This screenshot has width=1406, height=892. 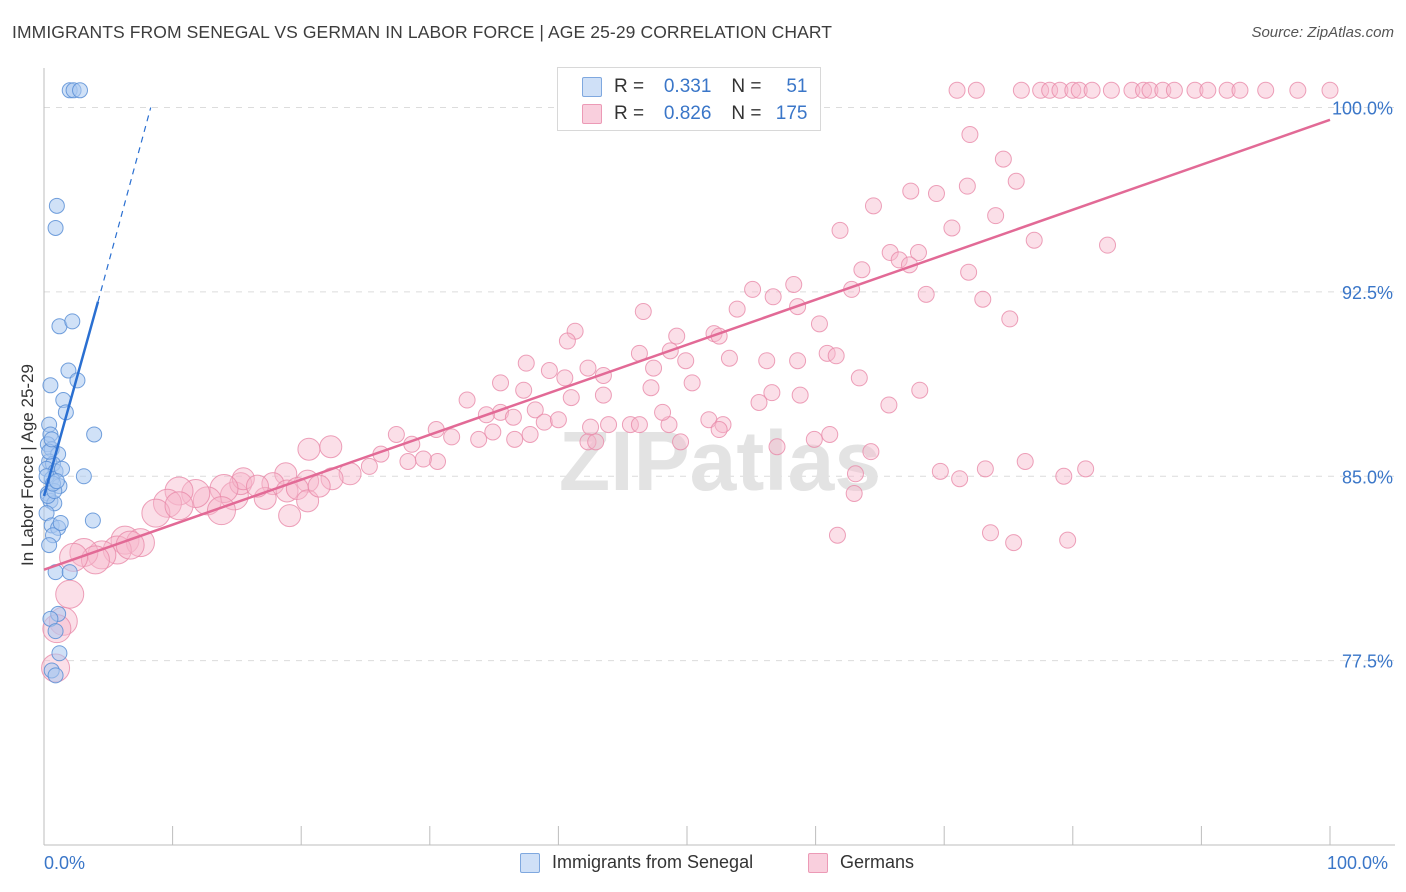 What do you see at coordinates (720, 461) in the screenshot?
I see `watermark: ZIPatlas` at bounding box center [720, 461].